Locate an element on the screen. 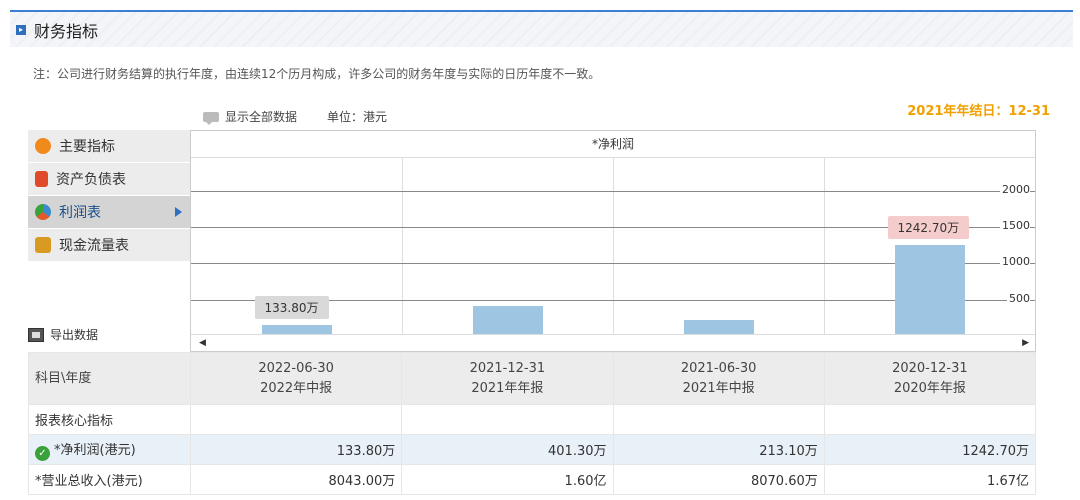 The height and width of the screenshot is (500, 1080). row-label: ✓ *净利润(港元) is located at coordinates (109, 449).